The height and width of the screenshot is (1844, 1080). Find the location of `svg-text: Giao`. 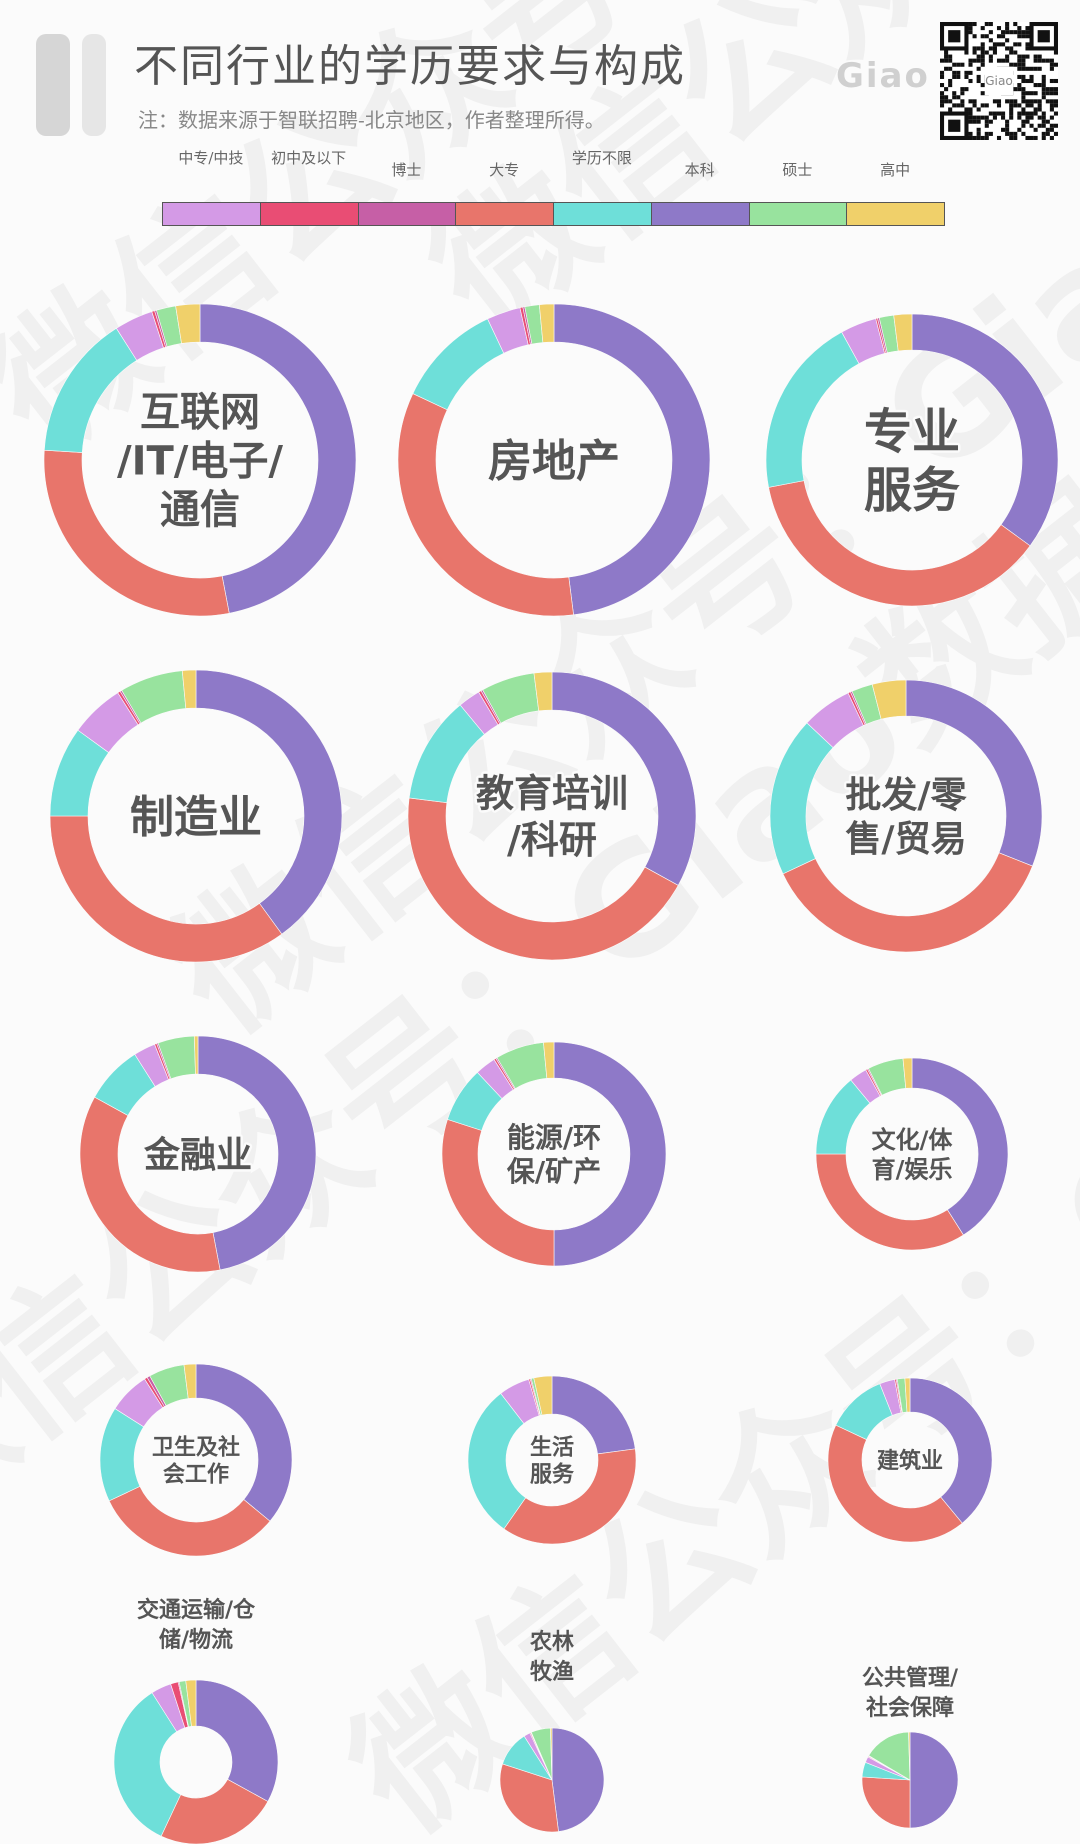

svg-text: Giao is located at coordinates (999, 81).